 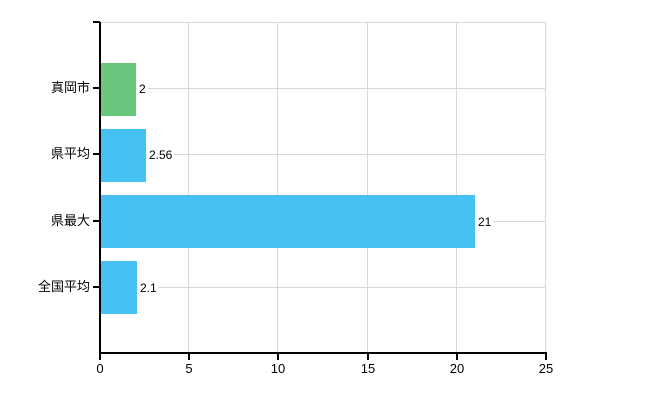 What do you see at coordinates (278, 368) in the screenshot?
I see `x-axis-tick-label: 10` at bounding box center [278, 368].